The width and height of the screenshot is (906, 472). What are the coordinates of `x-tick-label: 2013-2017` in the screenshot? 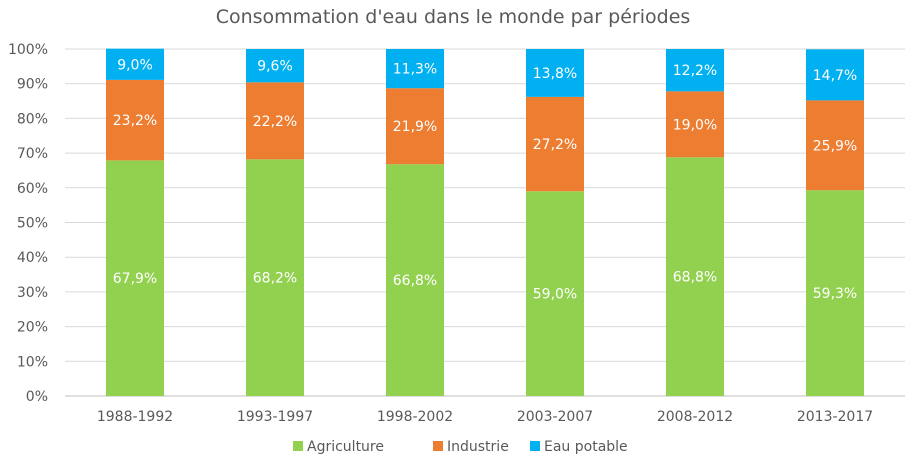 It's located at (835, 417).